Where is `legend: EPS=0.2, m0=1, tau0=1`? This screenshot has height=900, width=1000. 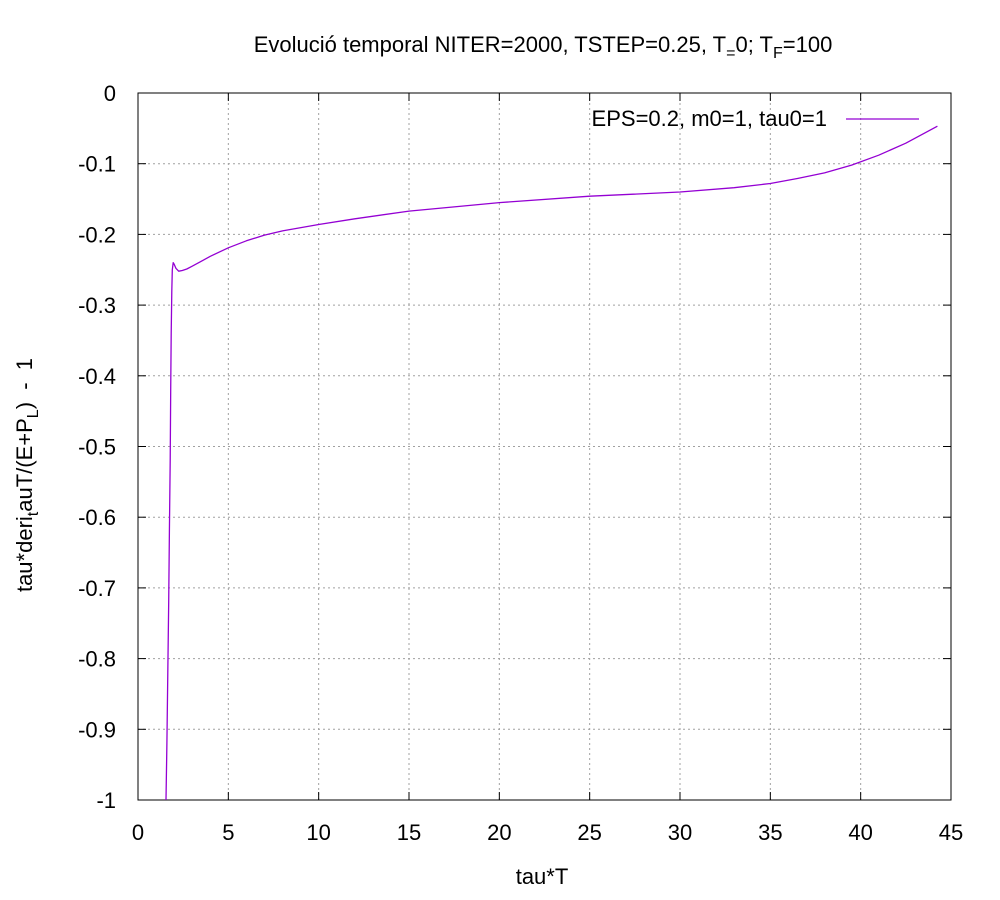
legend: EPS=0.2, m0=1, tau0=1 is located at coordinates (755, 118).